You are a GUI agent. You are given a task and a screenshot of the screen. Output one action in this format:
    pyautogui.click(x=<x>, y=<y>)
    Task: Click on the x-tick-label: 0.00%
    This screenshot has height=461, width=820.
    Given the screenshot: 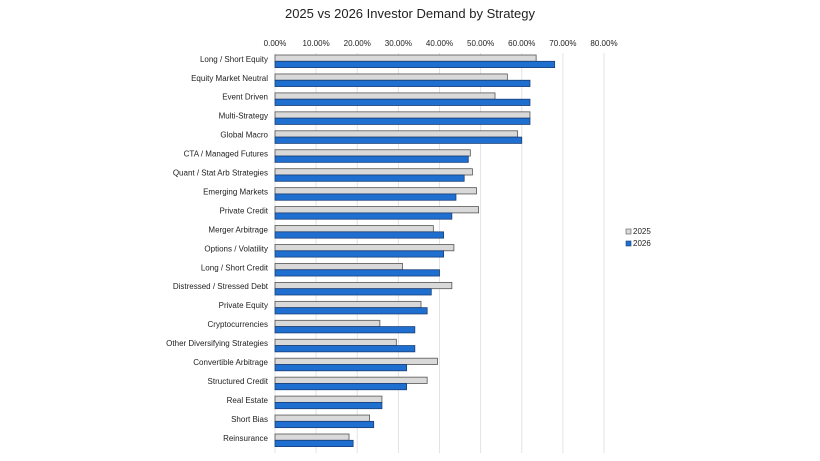 What is the action you would take?
    pyautogui.click(x=275, y=43)
    